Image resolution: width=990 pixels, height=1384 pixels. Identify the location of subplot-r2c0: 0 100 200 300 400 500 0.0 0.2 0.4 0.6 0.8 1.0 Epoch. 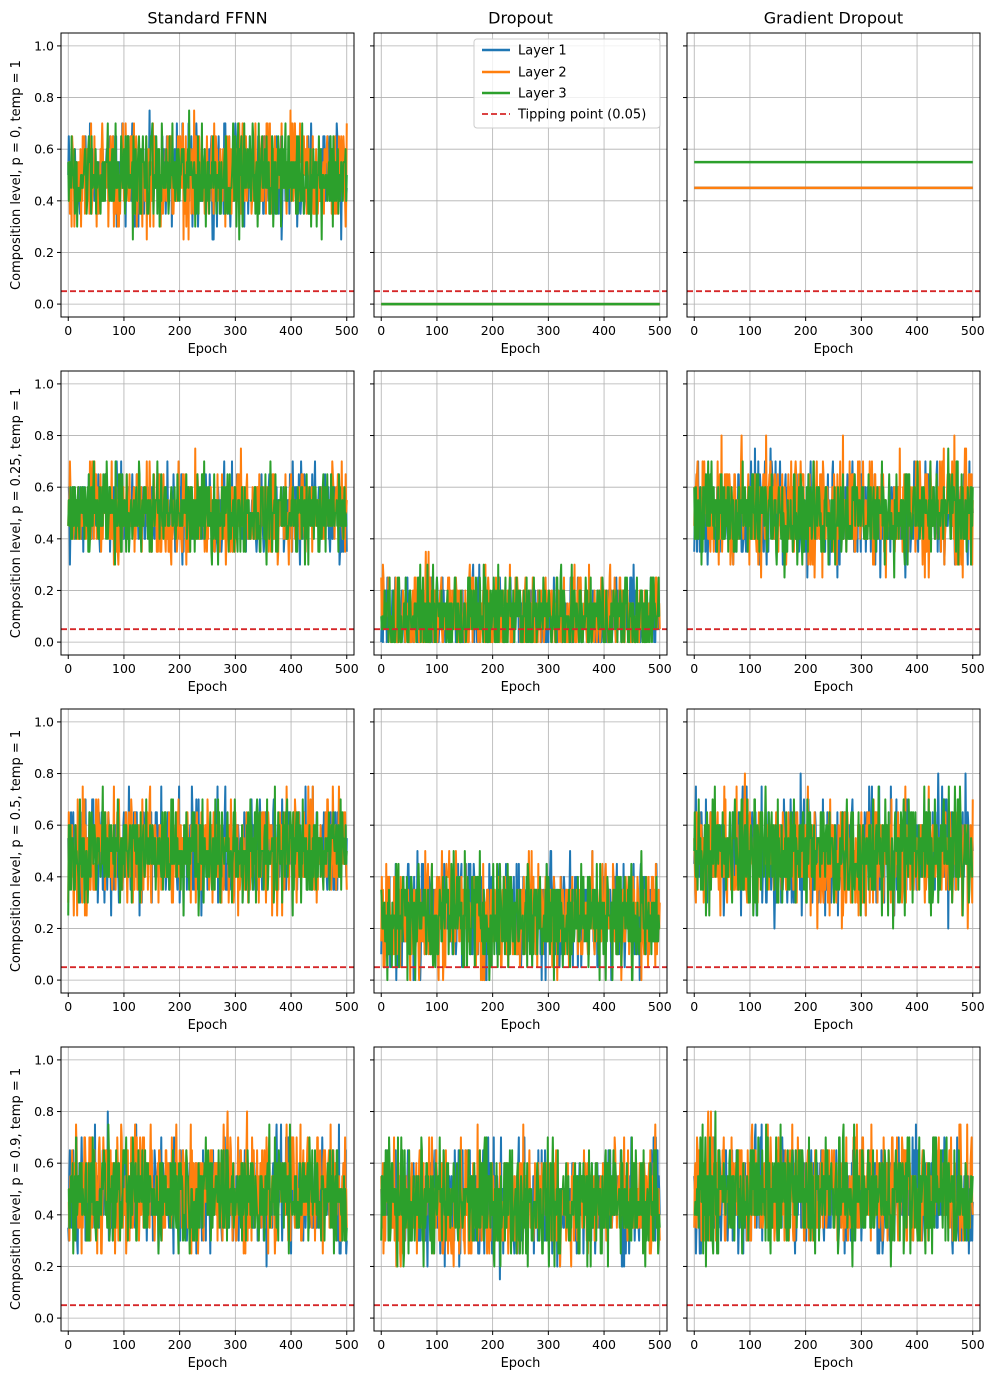
(196, 870).